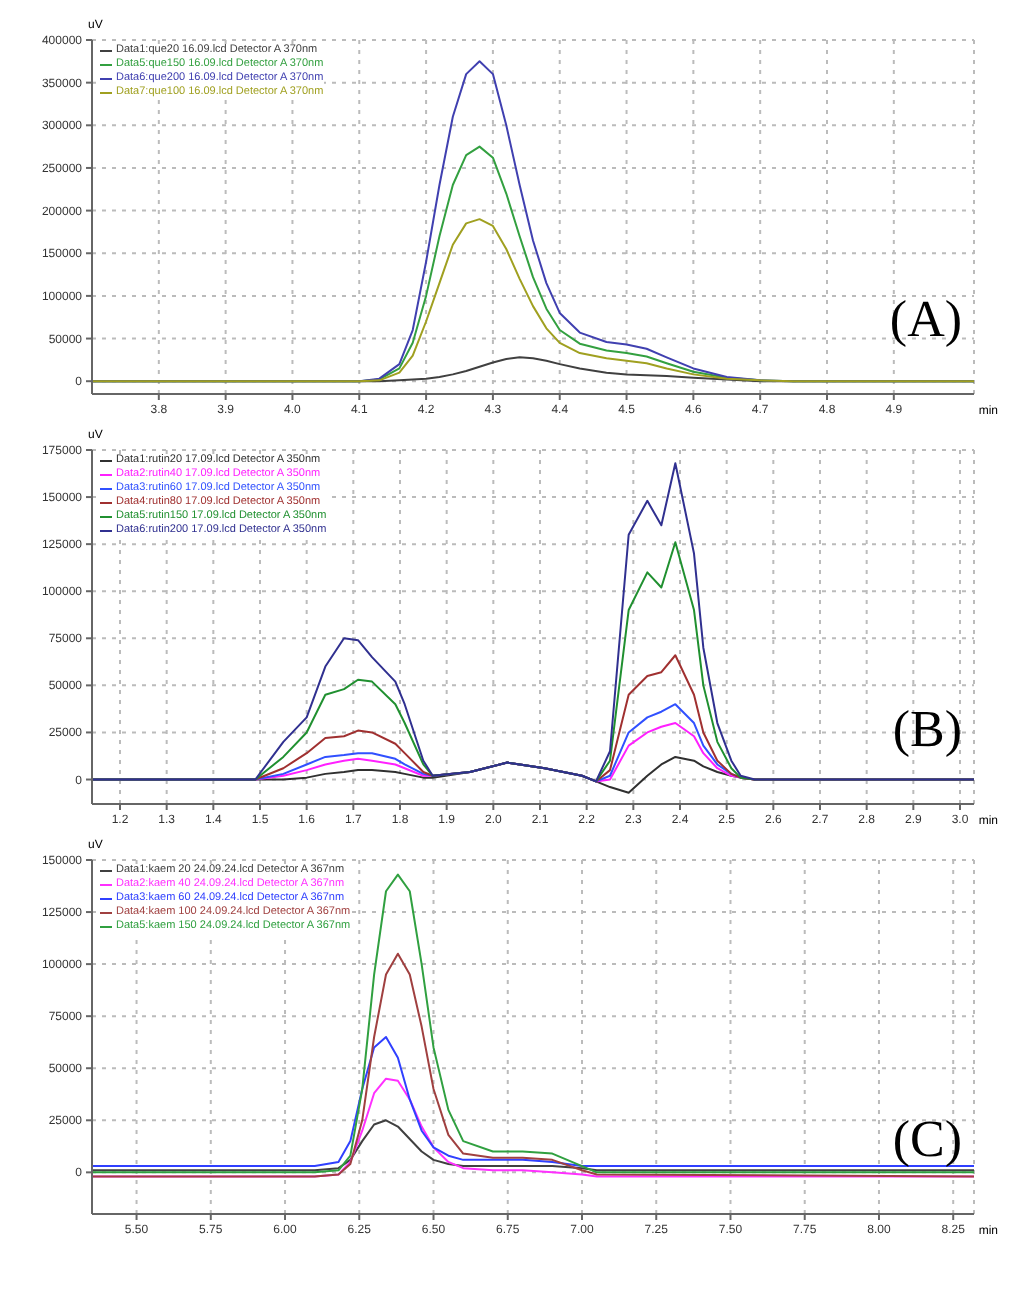 The height and width of the screenshot is (1300, 1018). What do you see at coordinates (927, 1140) in the screenshot?
I see `annotation: (C)` at bounding box center [927, 1140].